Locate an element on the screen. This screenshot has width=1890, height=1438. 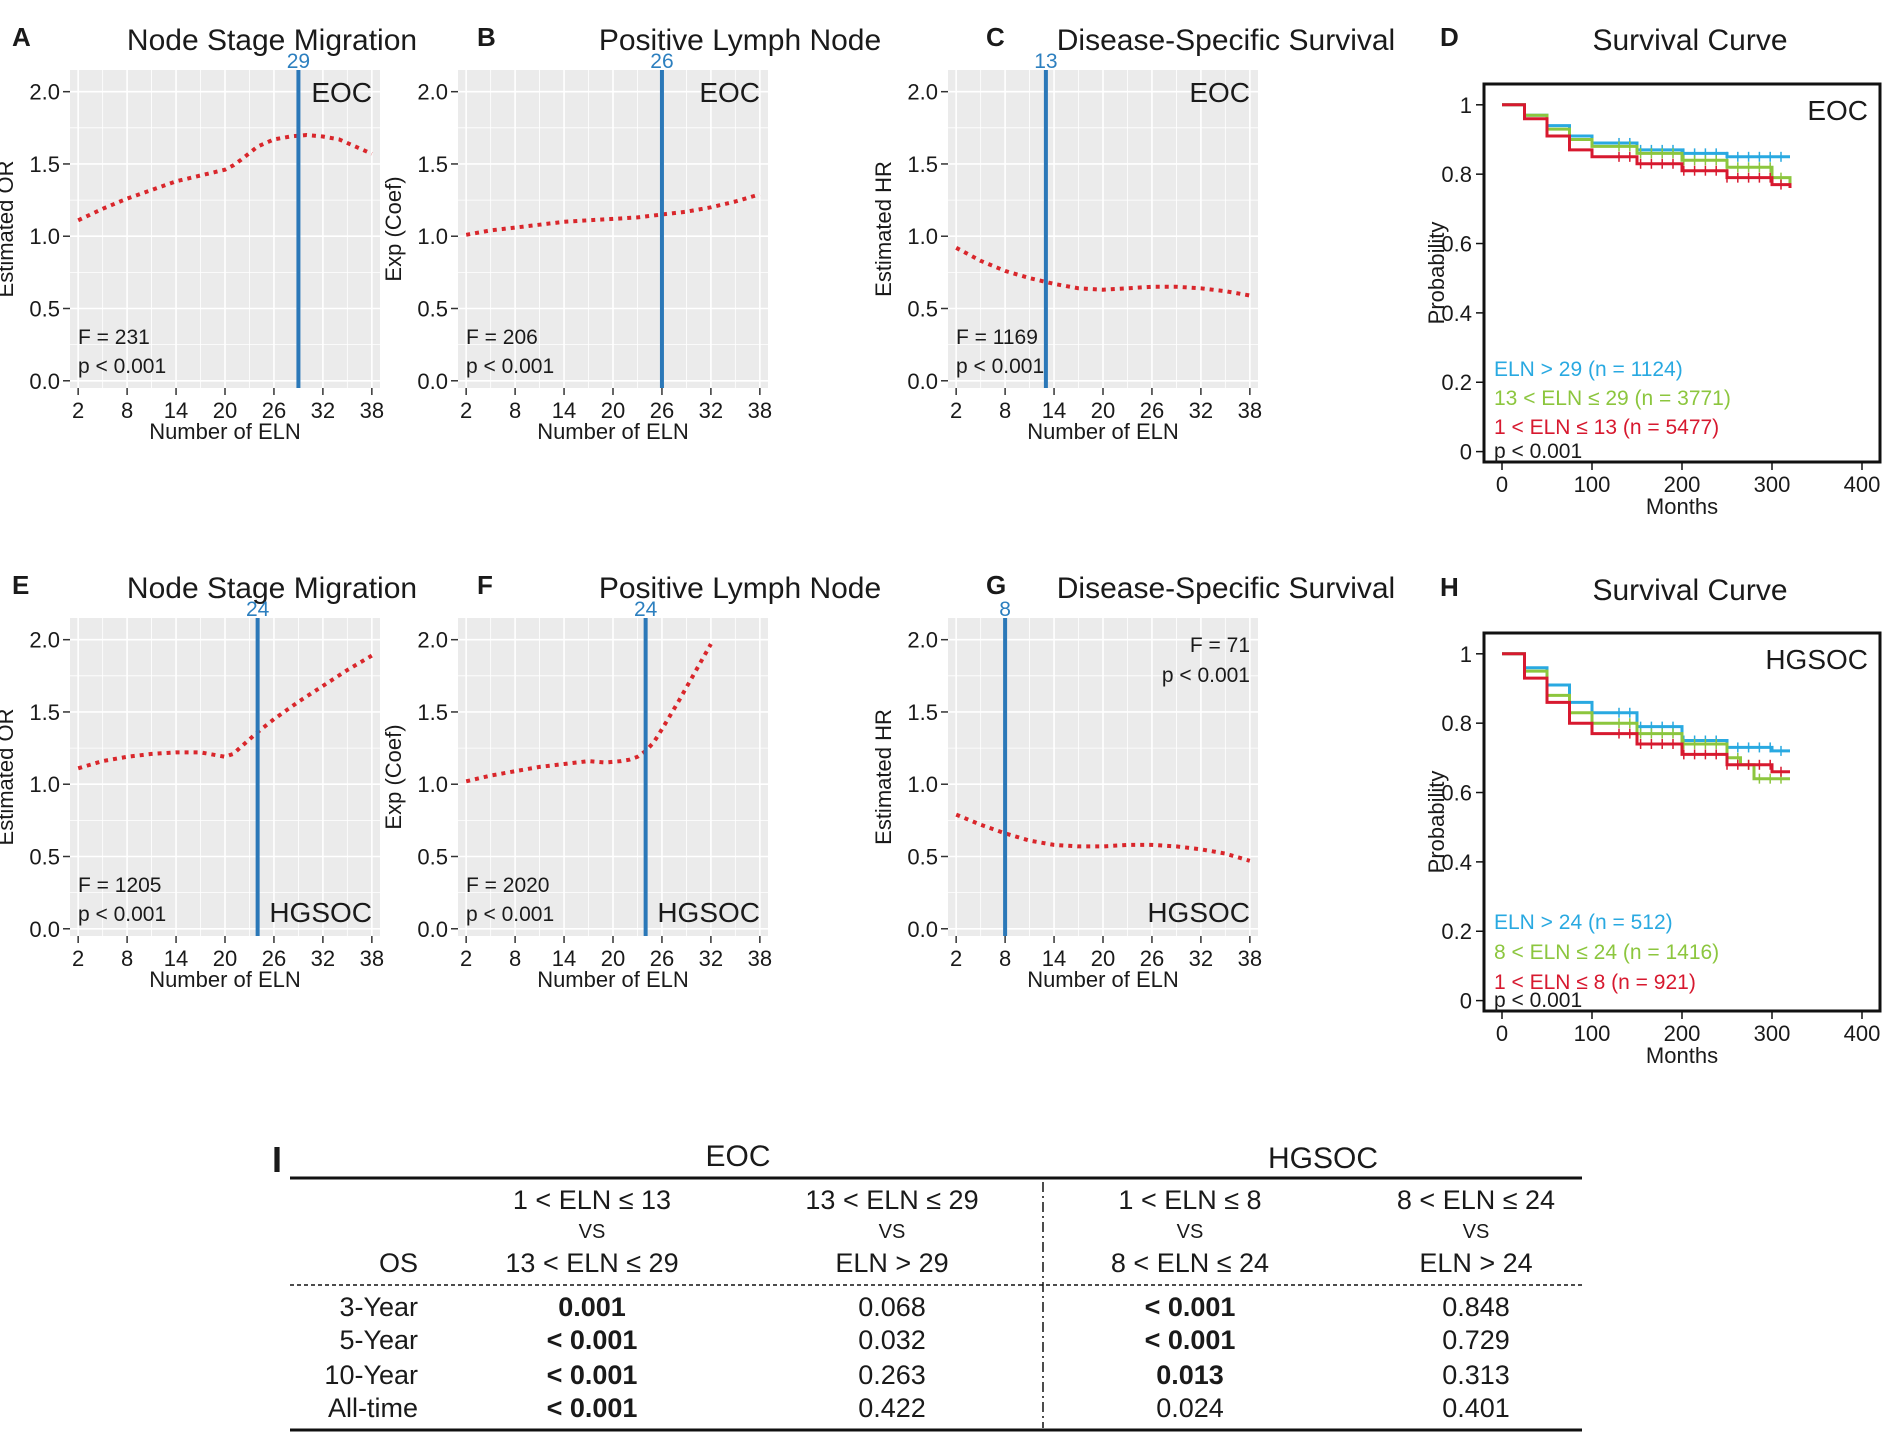
y-axis-label: Exp (Coef) is located at coordinates (393, 776).